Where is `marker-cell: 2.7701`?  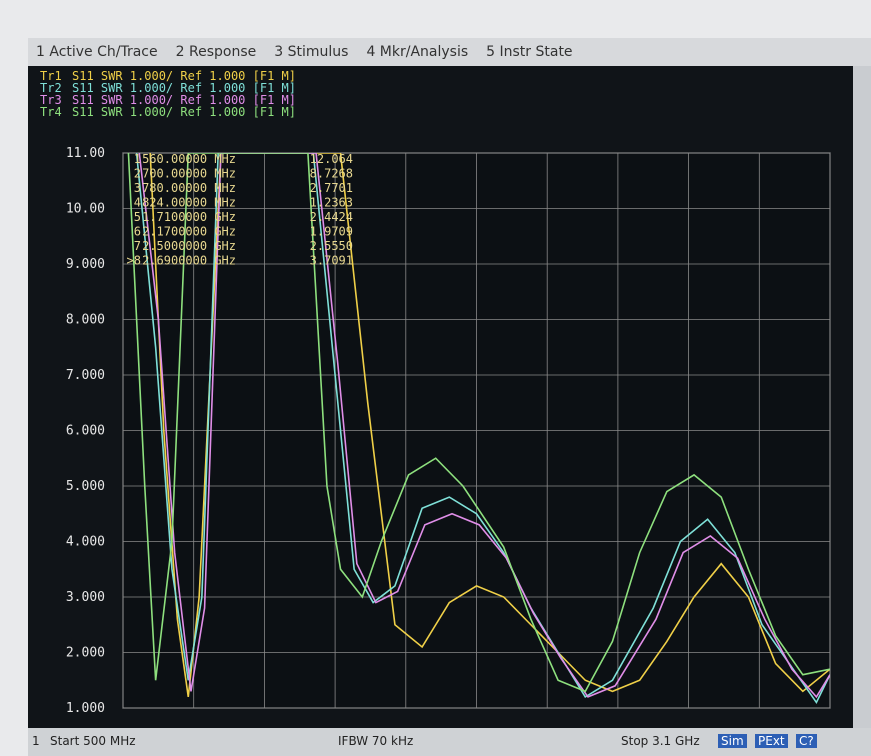
marker-cell: 2.7701 is located at coordinates (331, 188).